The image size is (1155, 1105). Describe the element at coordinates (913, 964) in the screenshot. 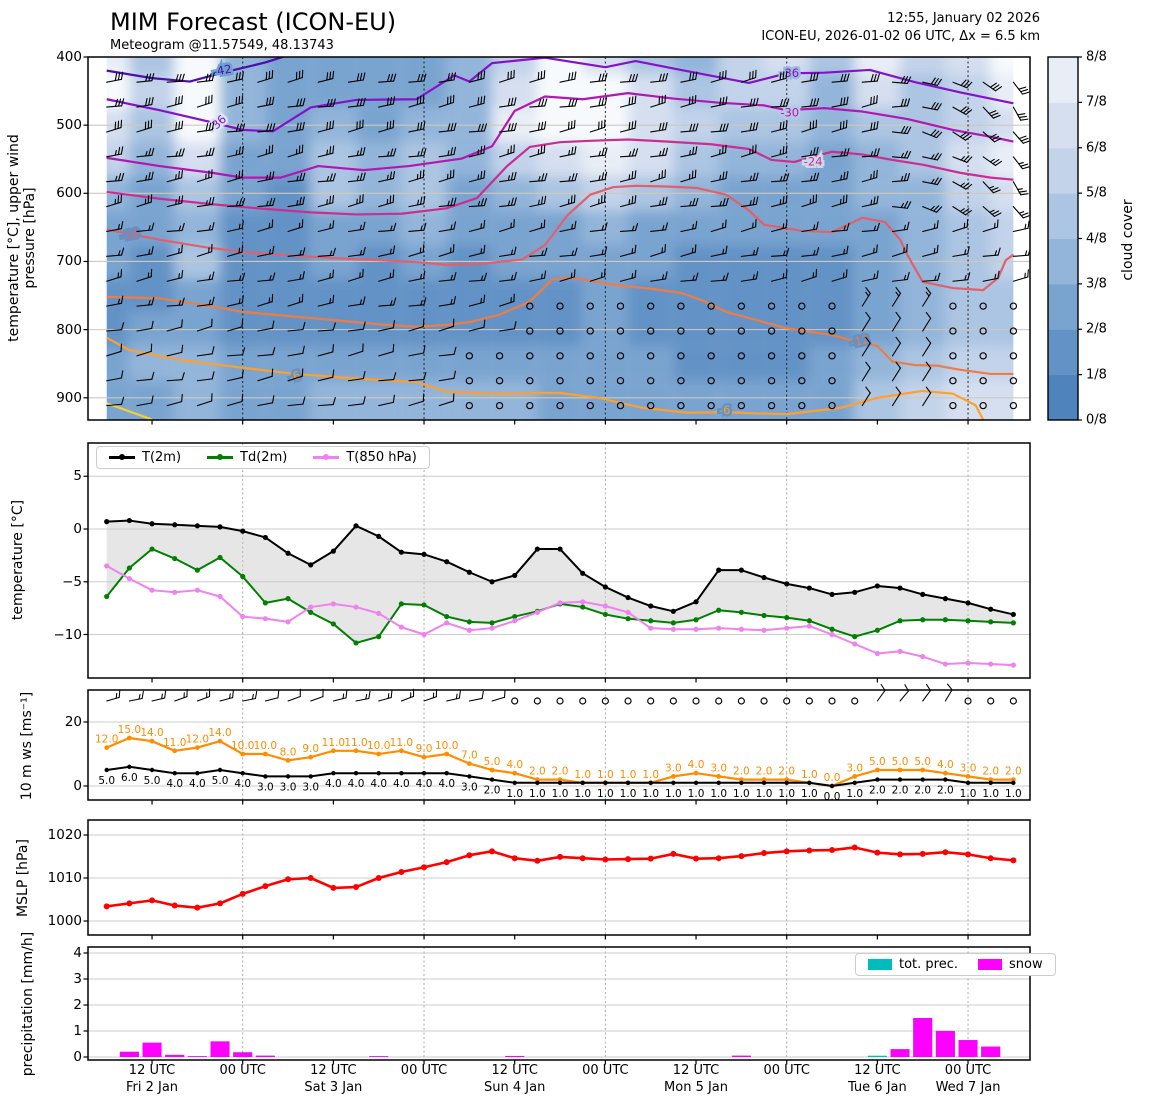

I see `legend-item: tot. prec.` at that location.